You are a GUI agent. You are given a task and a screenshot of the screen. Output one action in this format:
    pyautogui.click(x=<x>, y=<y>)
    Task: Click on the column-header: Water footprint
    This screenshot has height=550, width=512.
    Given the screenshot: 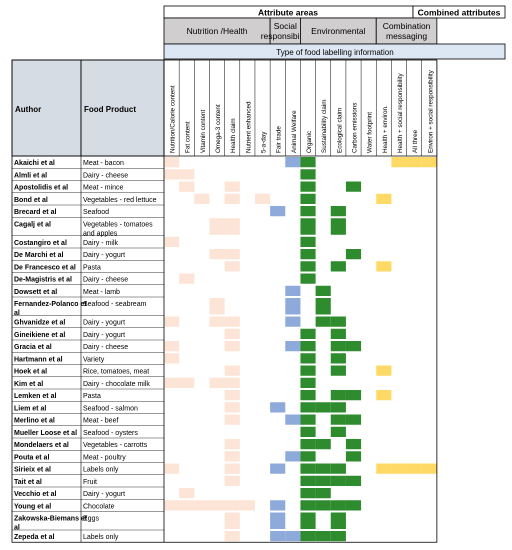 What is the action you would take?
    pyautogui.click(x=370, y=132)
    